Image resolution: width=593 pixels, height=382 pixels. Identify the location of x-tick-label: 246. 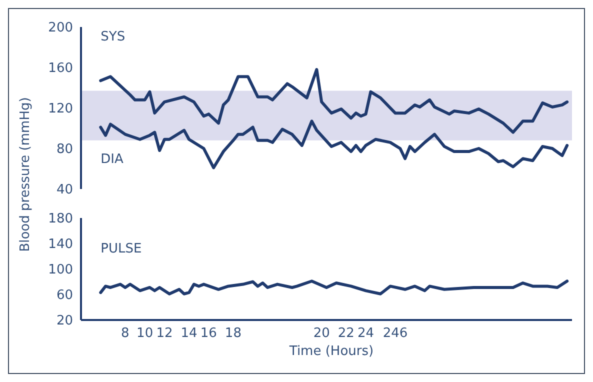
(395, 334).